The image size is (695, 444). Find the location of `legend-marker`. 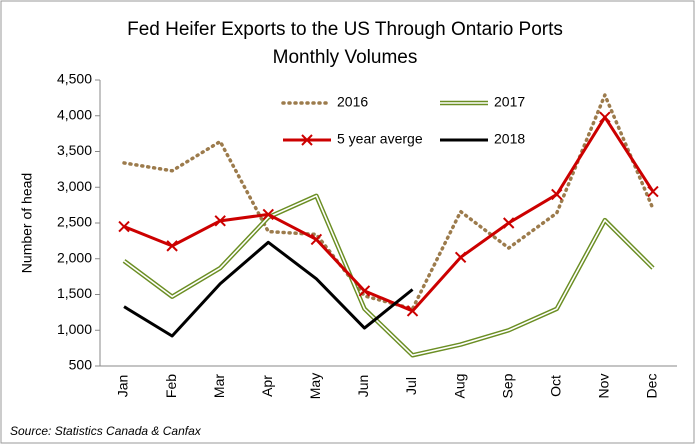

legend-marker is located at coordinates (307, 140).